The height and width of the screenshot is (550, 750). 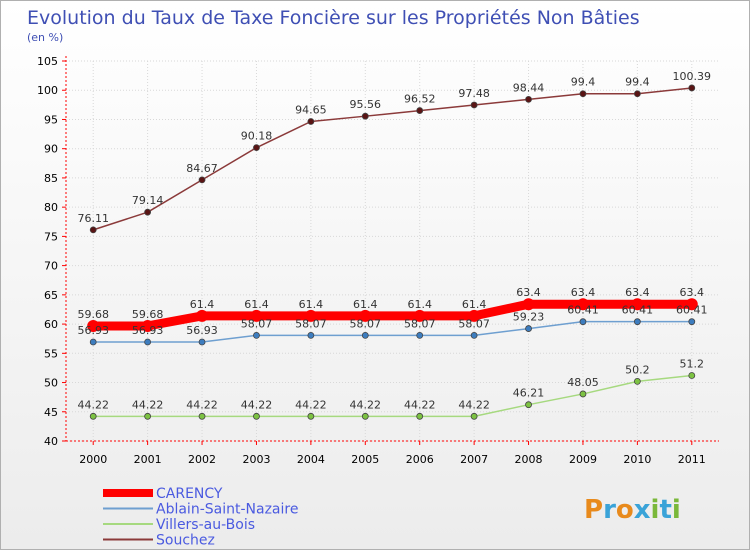 What do you see at coordinates (205, 525) in the screenshot?
I see `legend-label: Villers-au-Bois` at bounding box center [205, 525].